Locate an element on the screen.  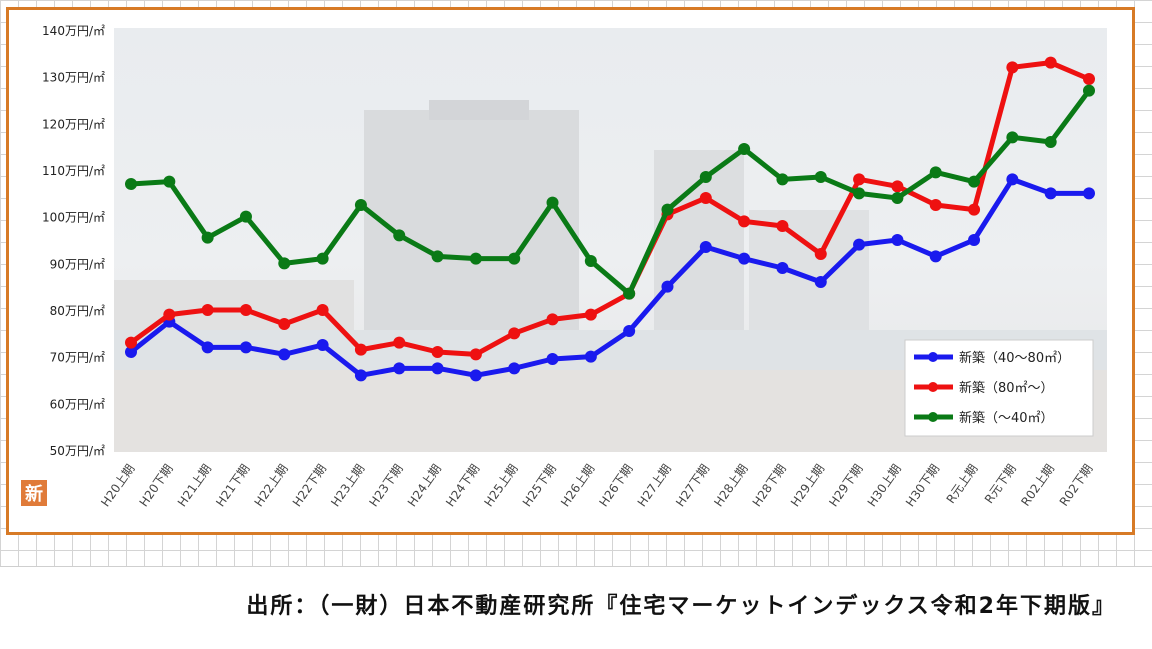
x-tick-label: H22上期 is located at coordinates (271, 486).